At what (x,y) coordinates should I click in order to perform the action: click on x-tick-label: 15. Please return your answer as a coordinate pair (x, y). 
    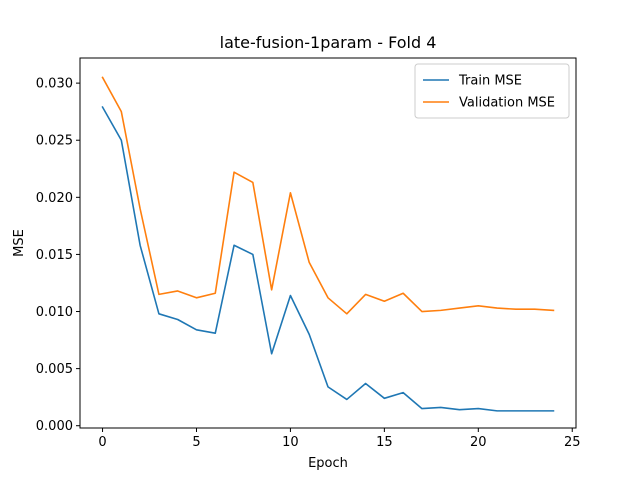
    Looking at the image, I should click on (384, 442).